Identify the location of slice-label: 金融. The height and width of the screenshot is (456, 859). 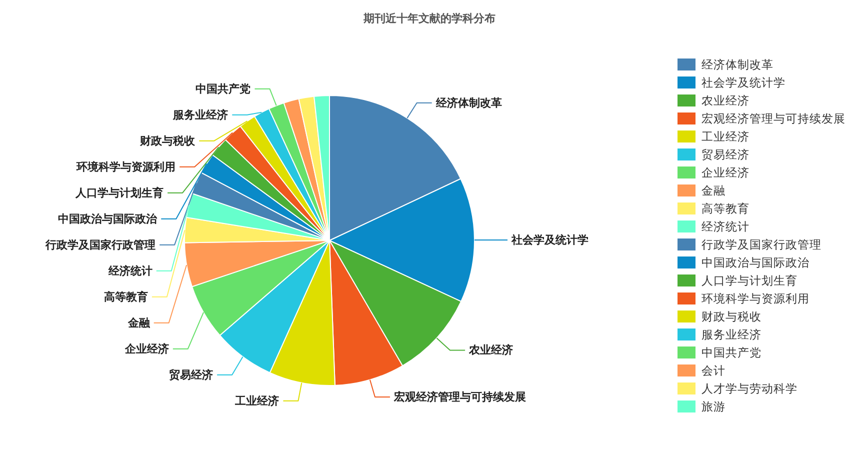
(138, 323).